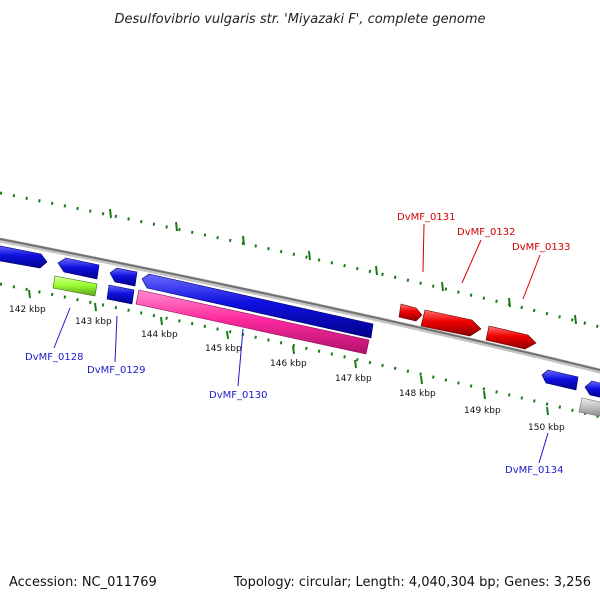  I want to click on gene-feature-pink, so click(252, 322).